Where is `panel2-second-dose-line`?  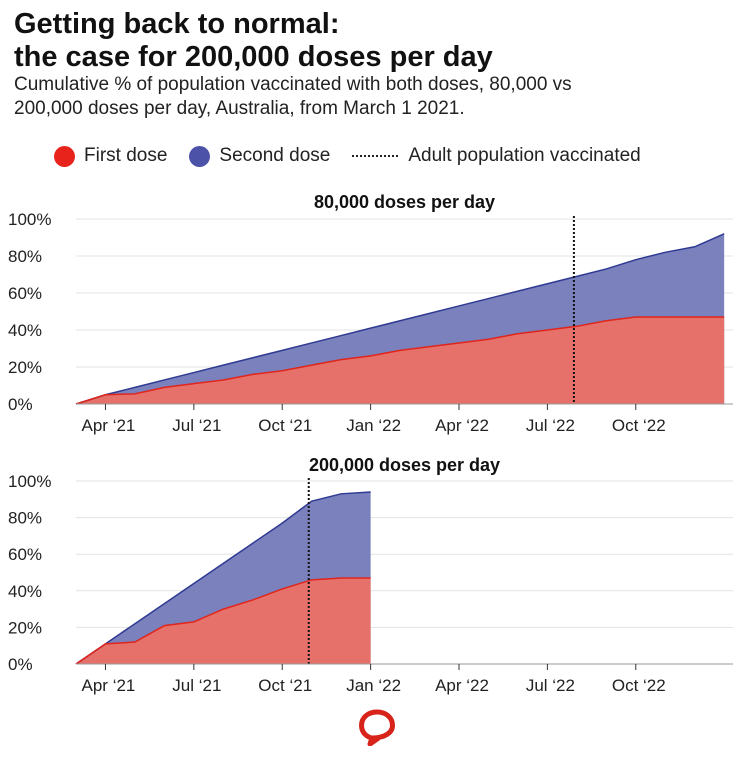
panel2-second-dose-line is located at coordinates (223, 578).